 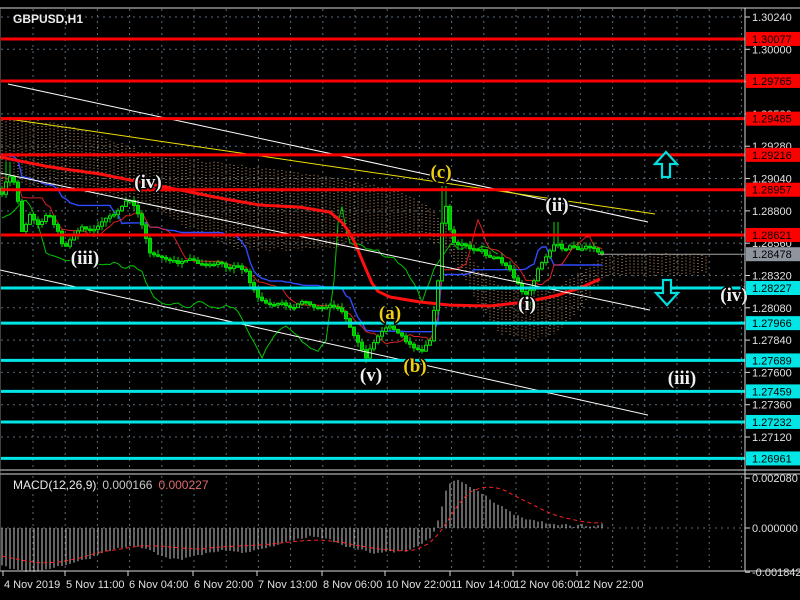 I want to click on axis-label: 1.28621, so click(x=772, y=236).